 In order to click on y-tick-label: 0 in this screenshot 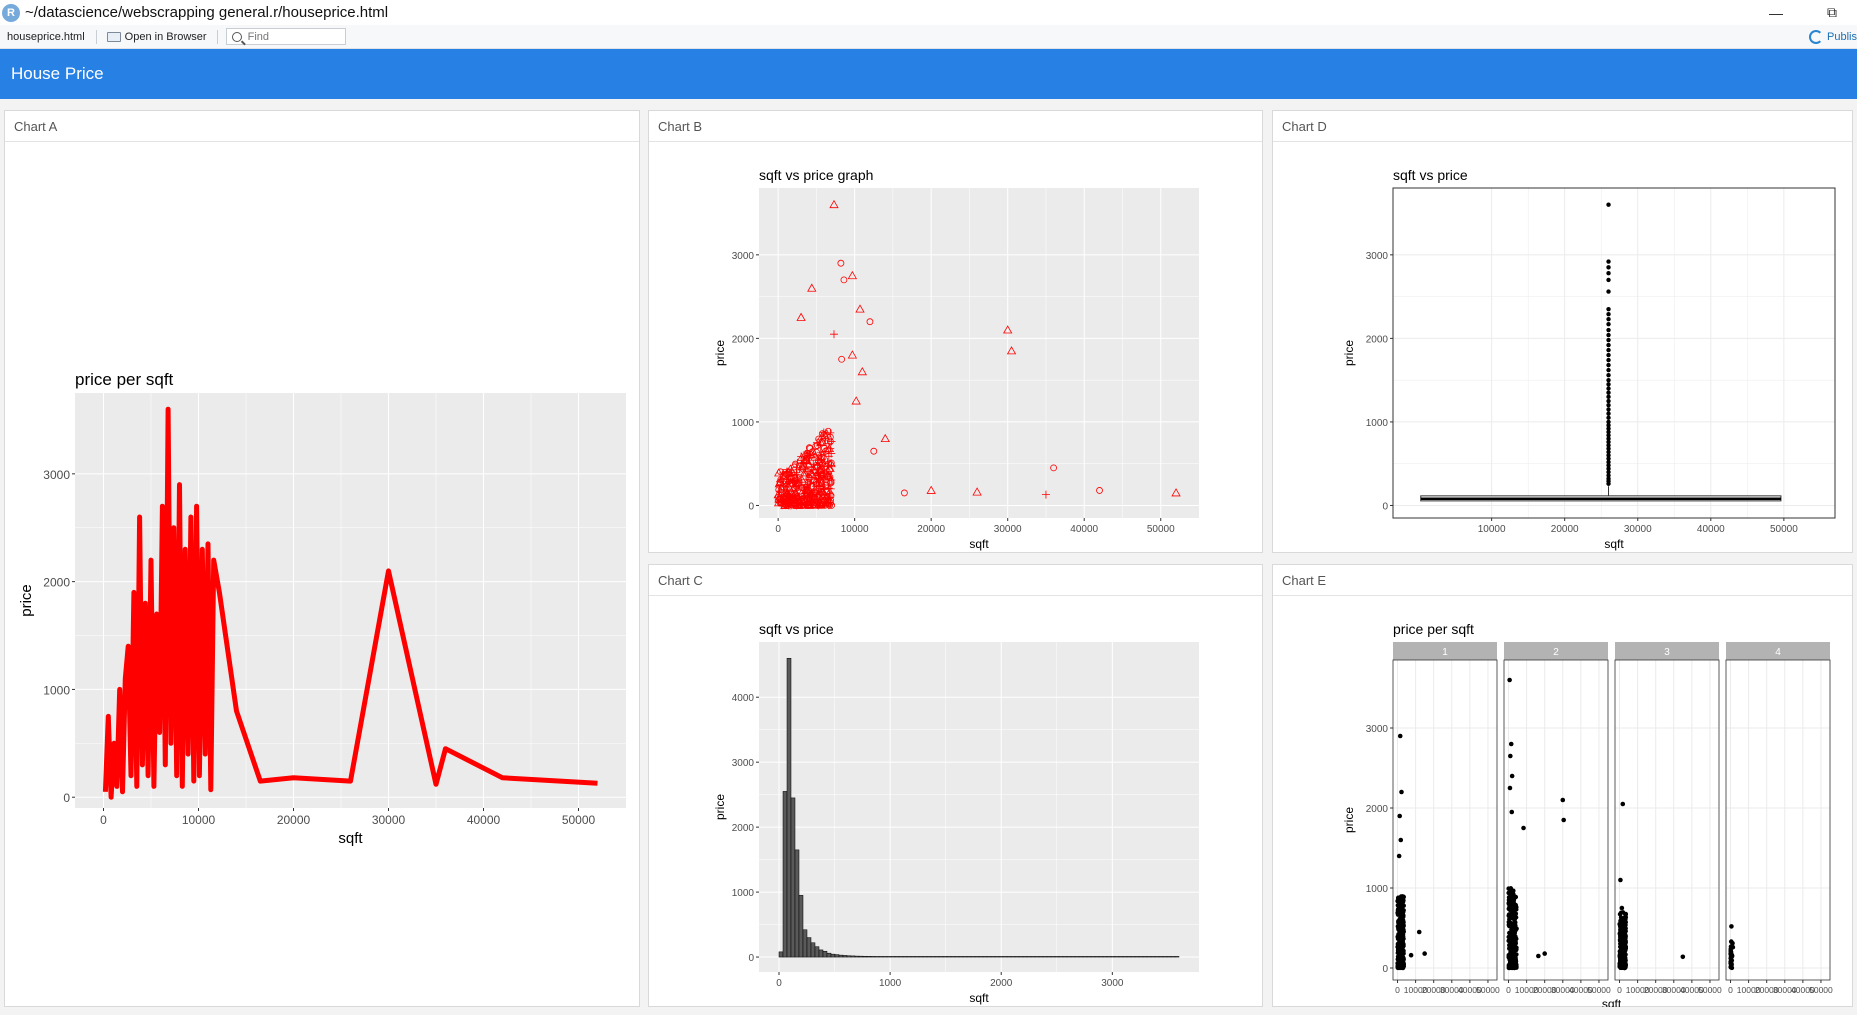, I will do `click(1385, 969)`.